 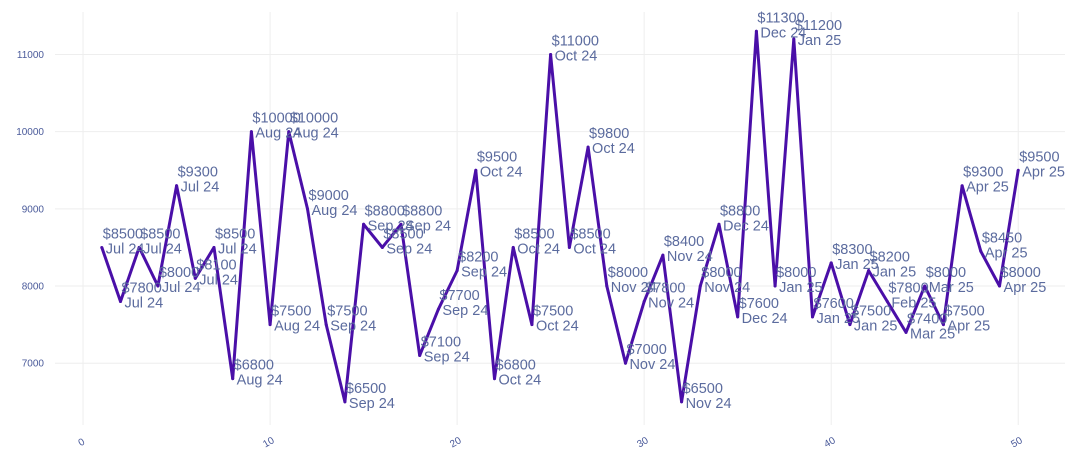 What do you see at coordinates (643, 442) in the screenshot?
I see `x-tick-label: 30` at bounding box center [643, 442].